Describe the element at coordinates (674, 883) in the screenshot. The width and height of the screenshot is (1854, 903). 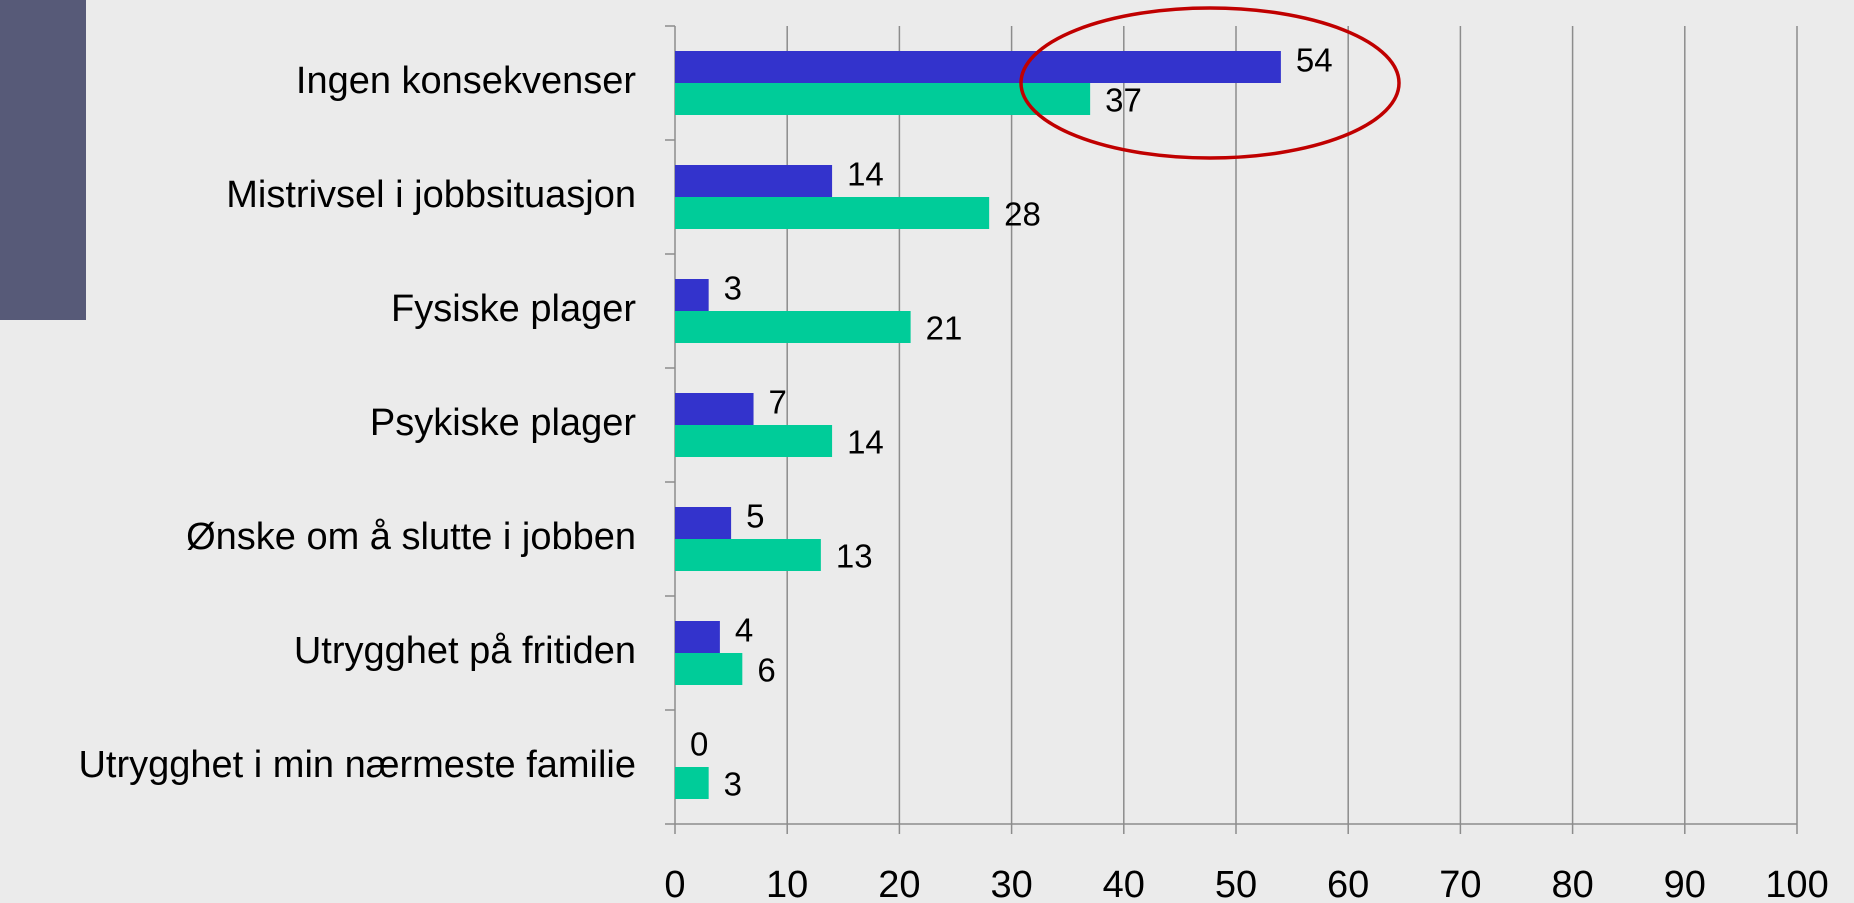
I see `x-tick-label: 0` at that location.